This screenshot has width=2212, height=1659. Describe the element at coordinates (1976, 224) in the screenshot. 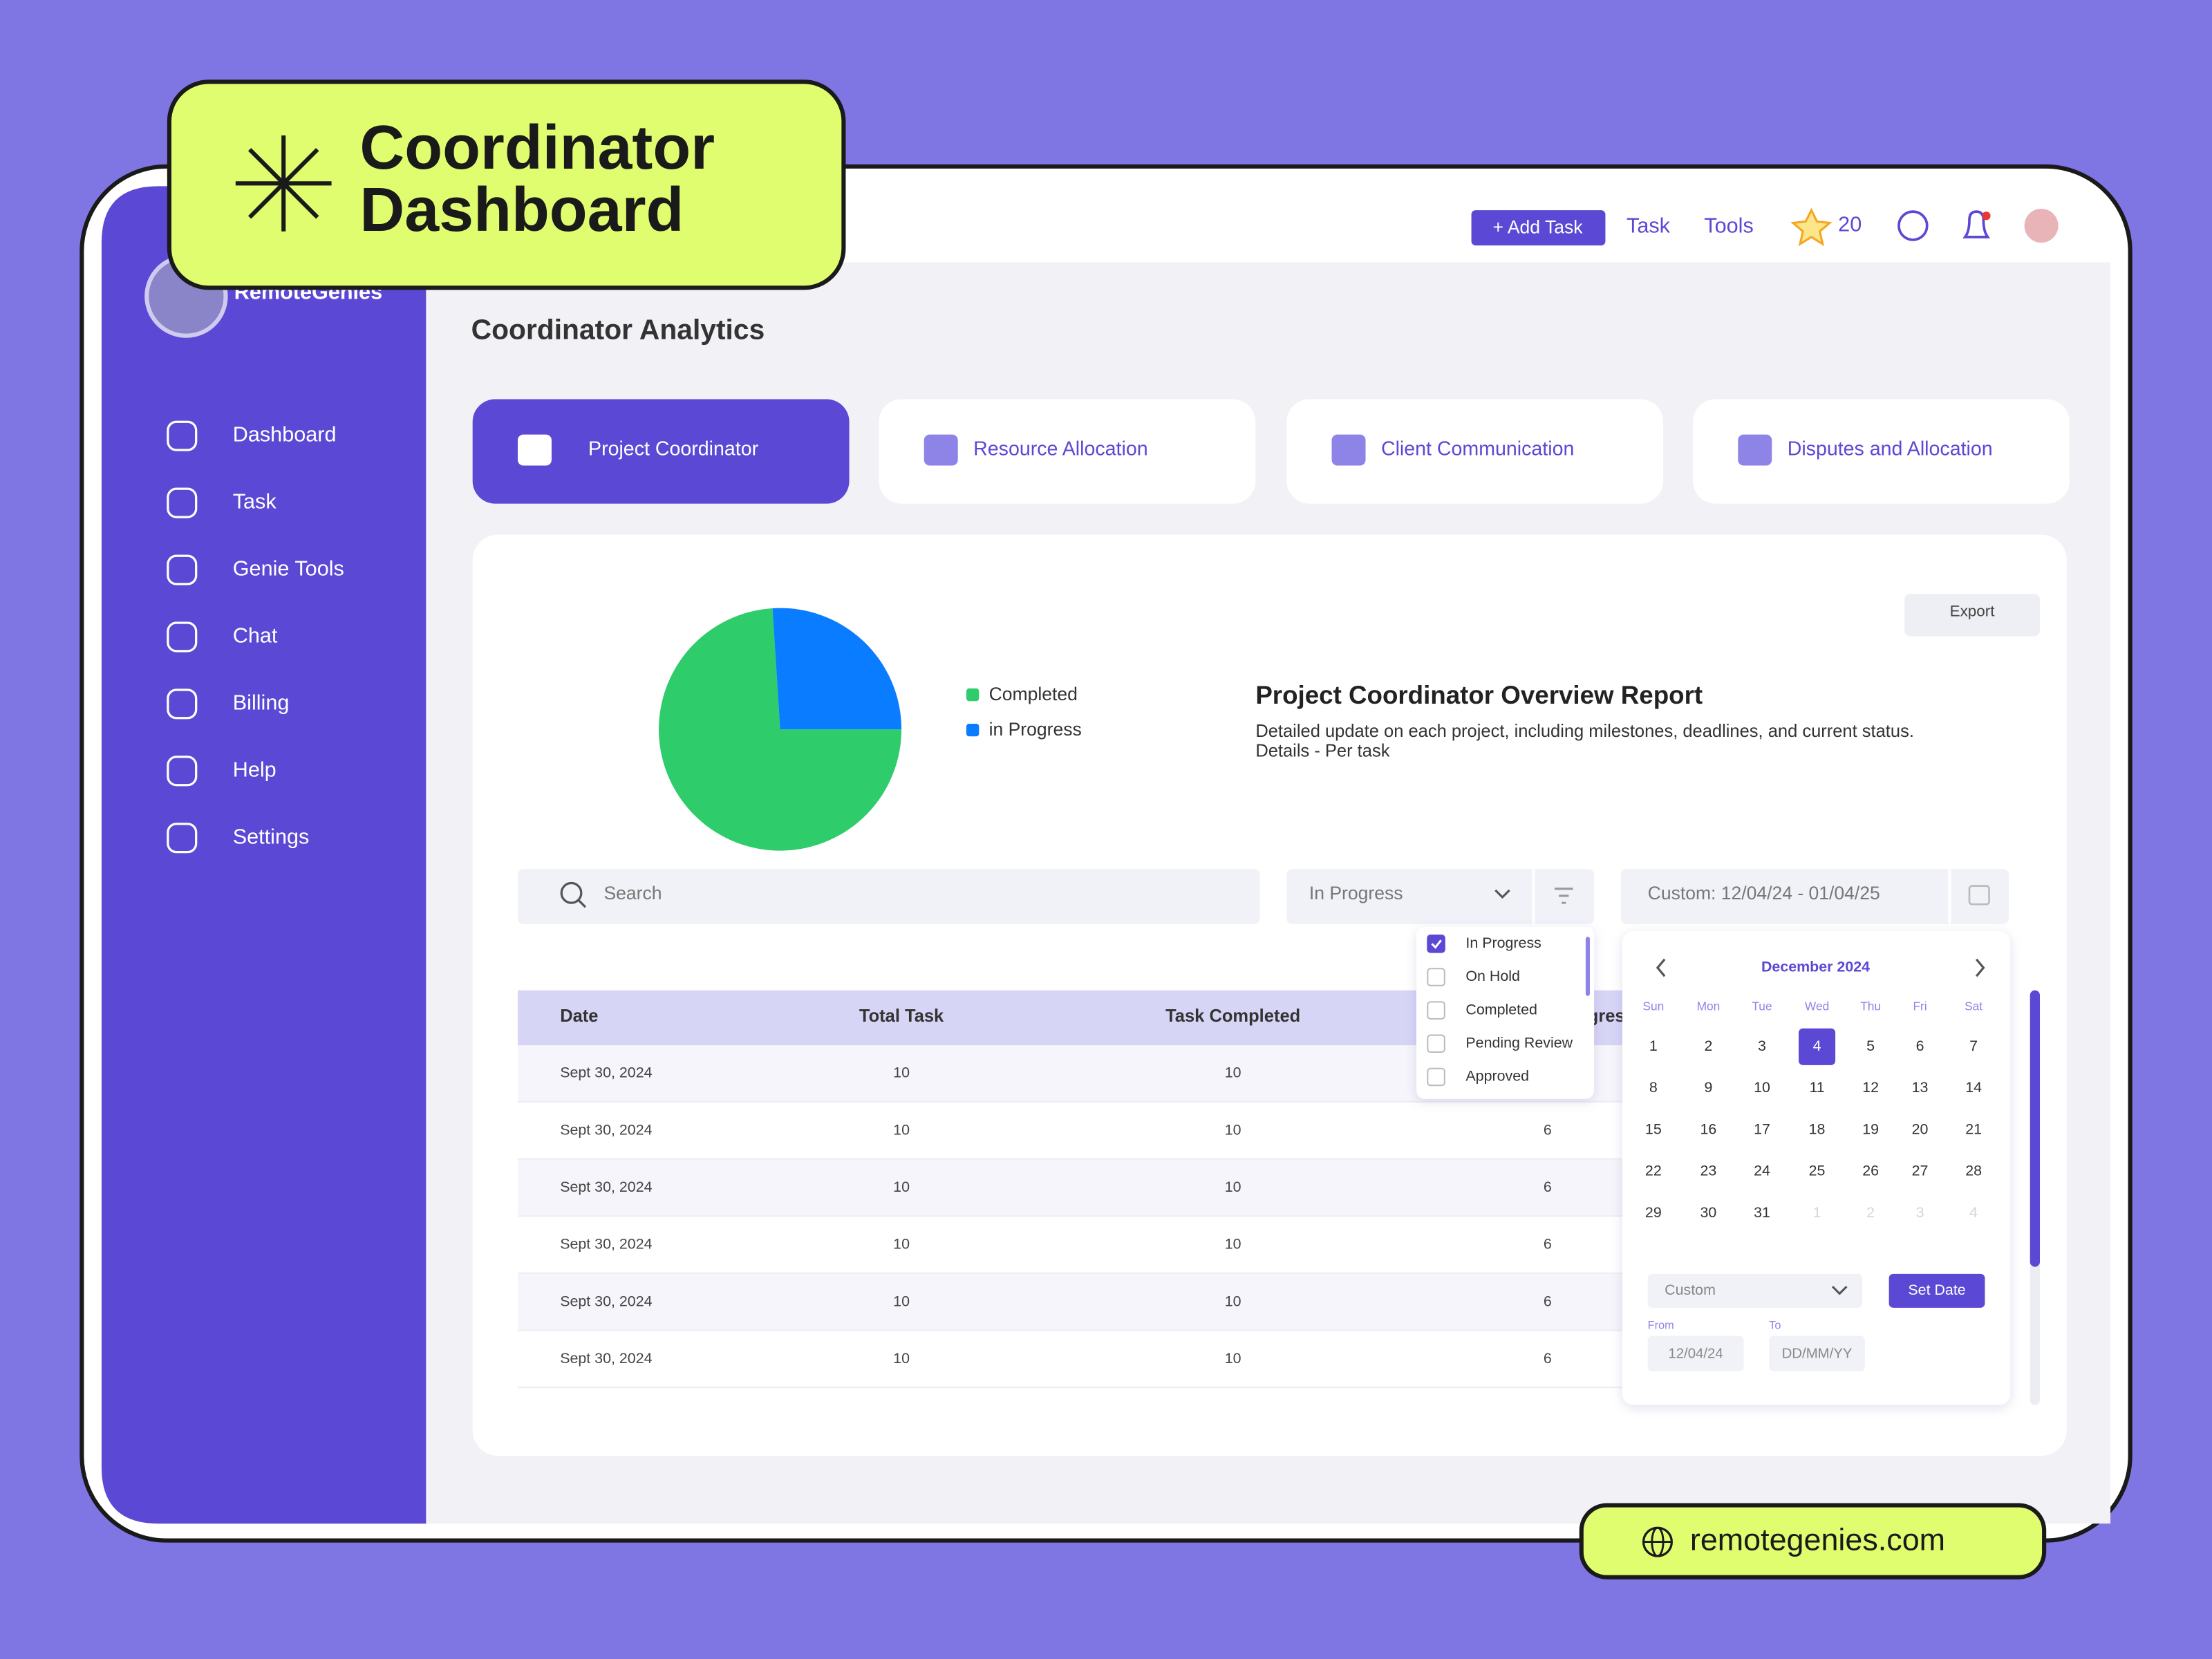

I see `bell-icon` at that location.